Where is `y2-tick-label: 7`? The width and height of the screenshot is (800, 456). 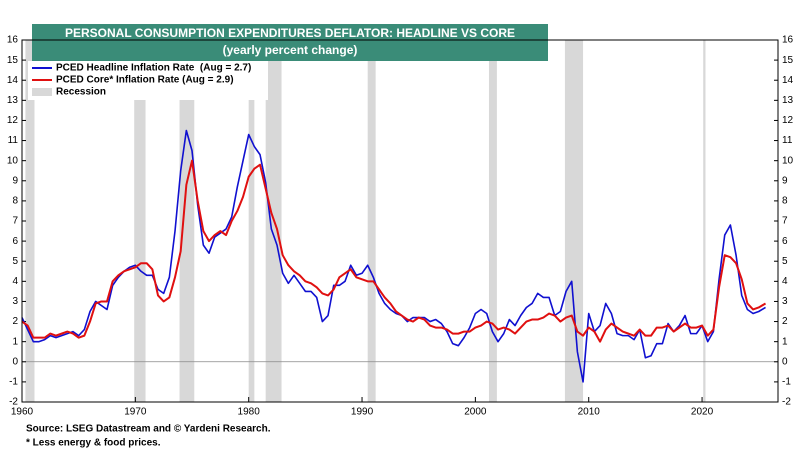
y2-tick-label: 7 is located at coordinates (785, 221).